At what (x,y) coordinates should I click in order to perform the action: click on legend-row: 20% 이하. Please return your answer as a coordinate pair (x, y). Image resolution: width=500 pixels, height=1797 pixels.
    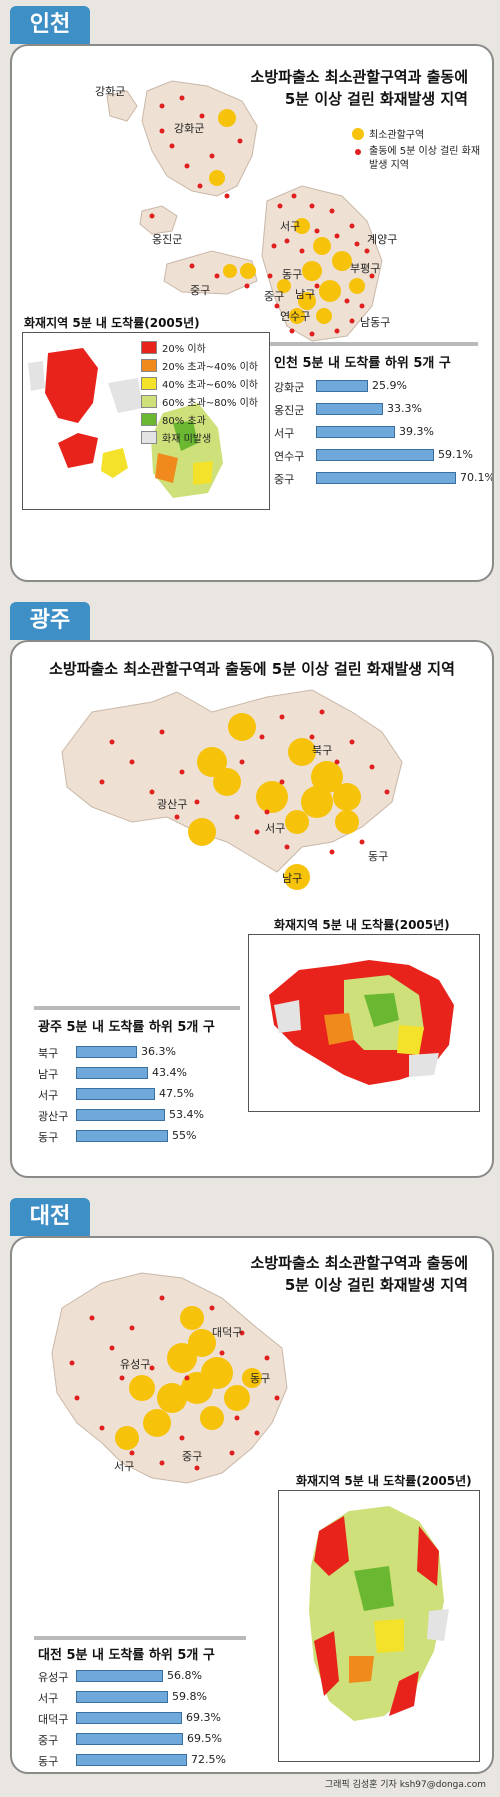
    Looking at the image, I should click on (203, 347).